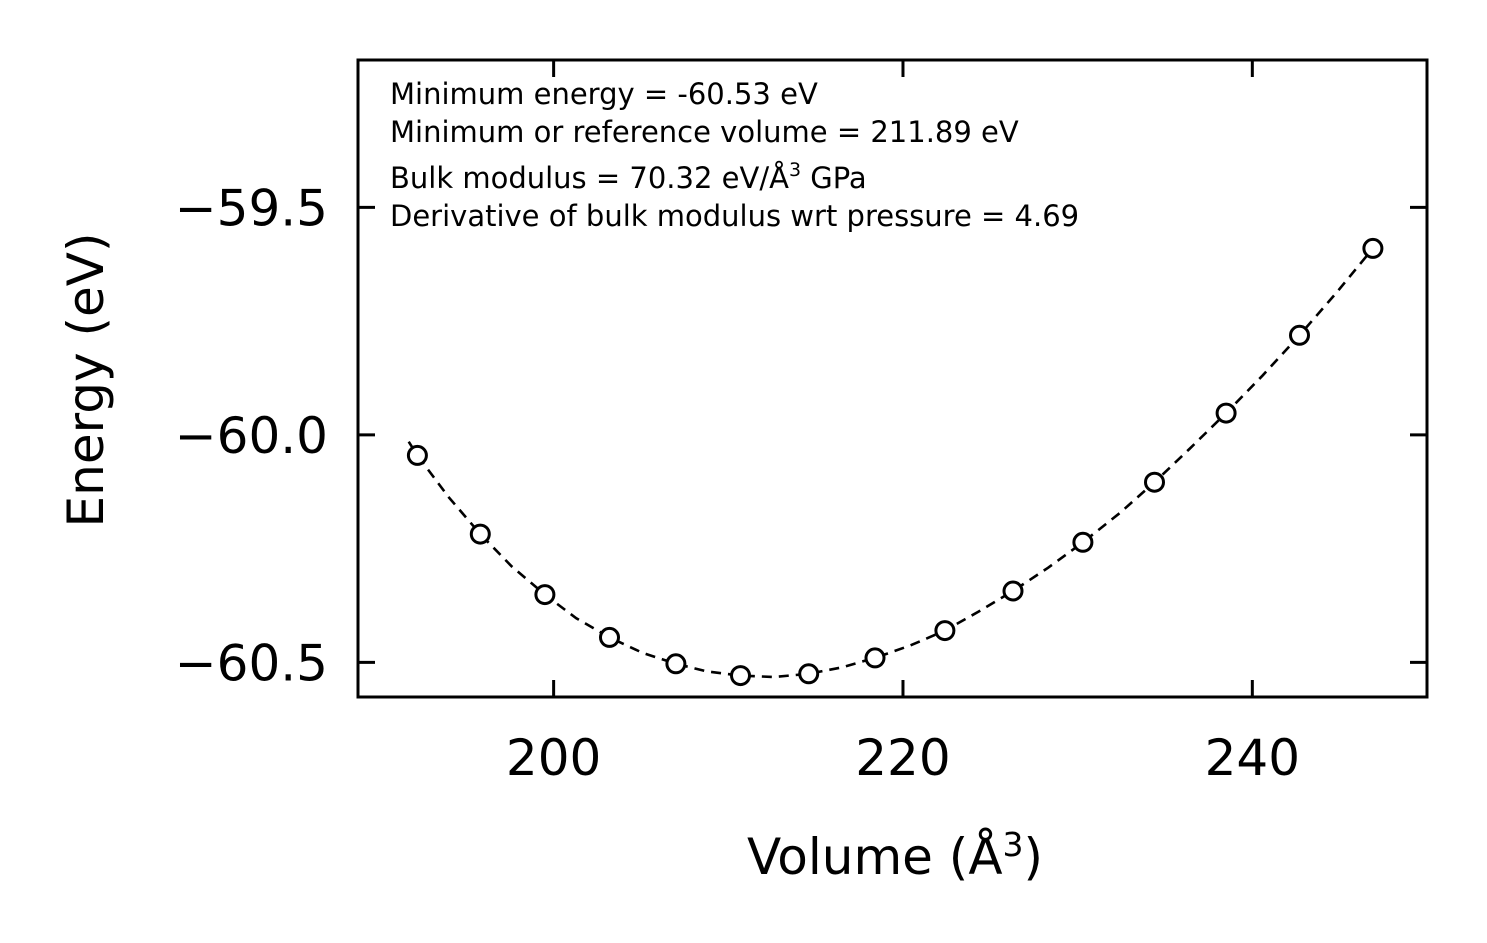 This screenshot has width=1487, height=943. Describe the element at coordinates (251, 208) in the screenshot. I see `y-tick-label: −59.5` at that location.